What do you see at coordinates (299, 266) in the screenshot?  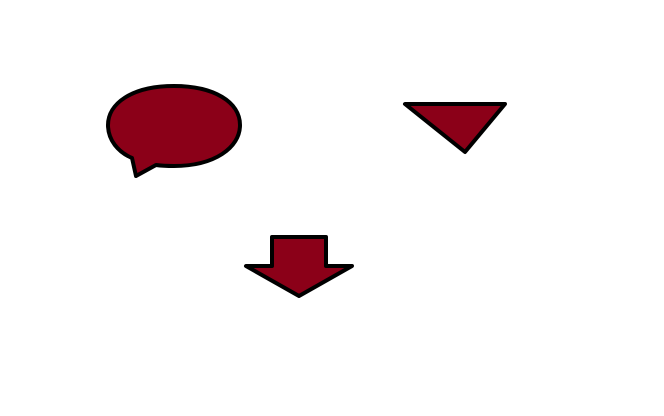 I see `arrow-down-icon` at bounding box center [299, 266].